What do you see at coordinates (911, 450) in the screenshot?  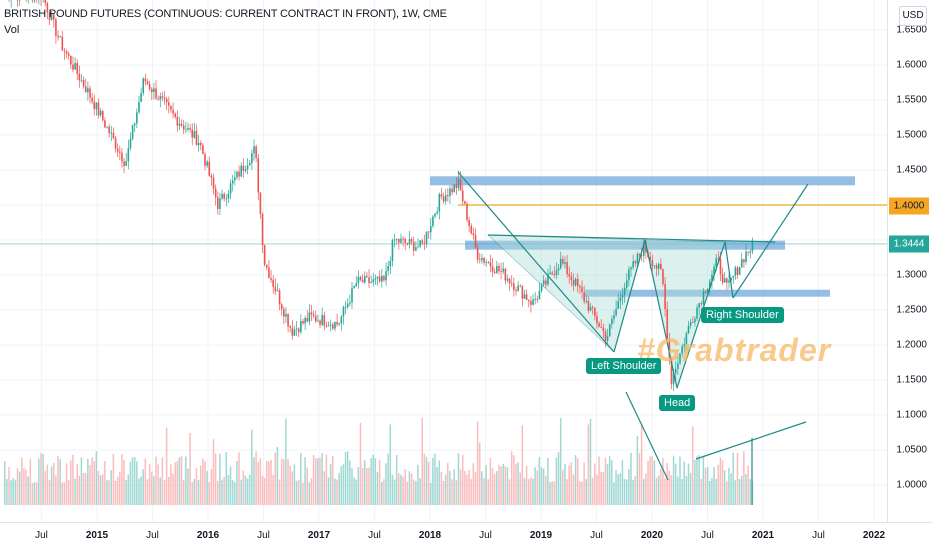 I see `price-tick: 1.0500` at bounding box center [911, 450].